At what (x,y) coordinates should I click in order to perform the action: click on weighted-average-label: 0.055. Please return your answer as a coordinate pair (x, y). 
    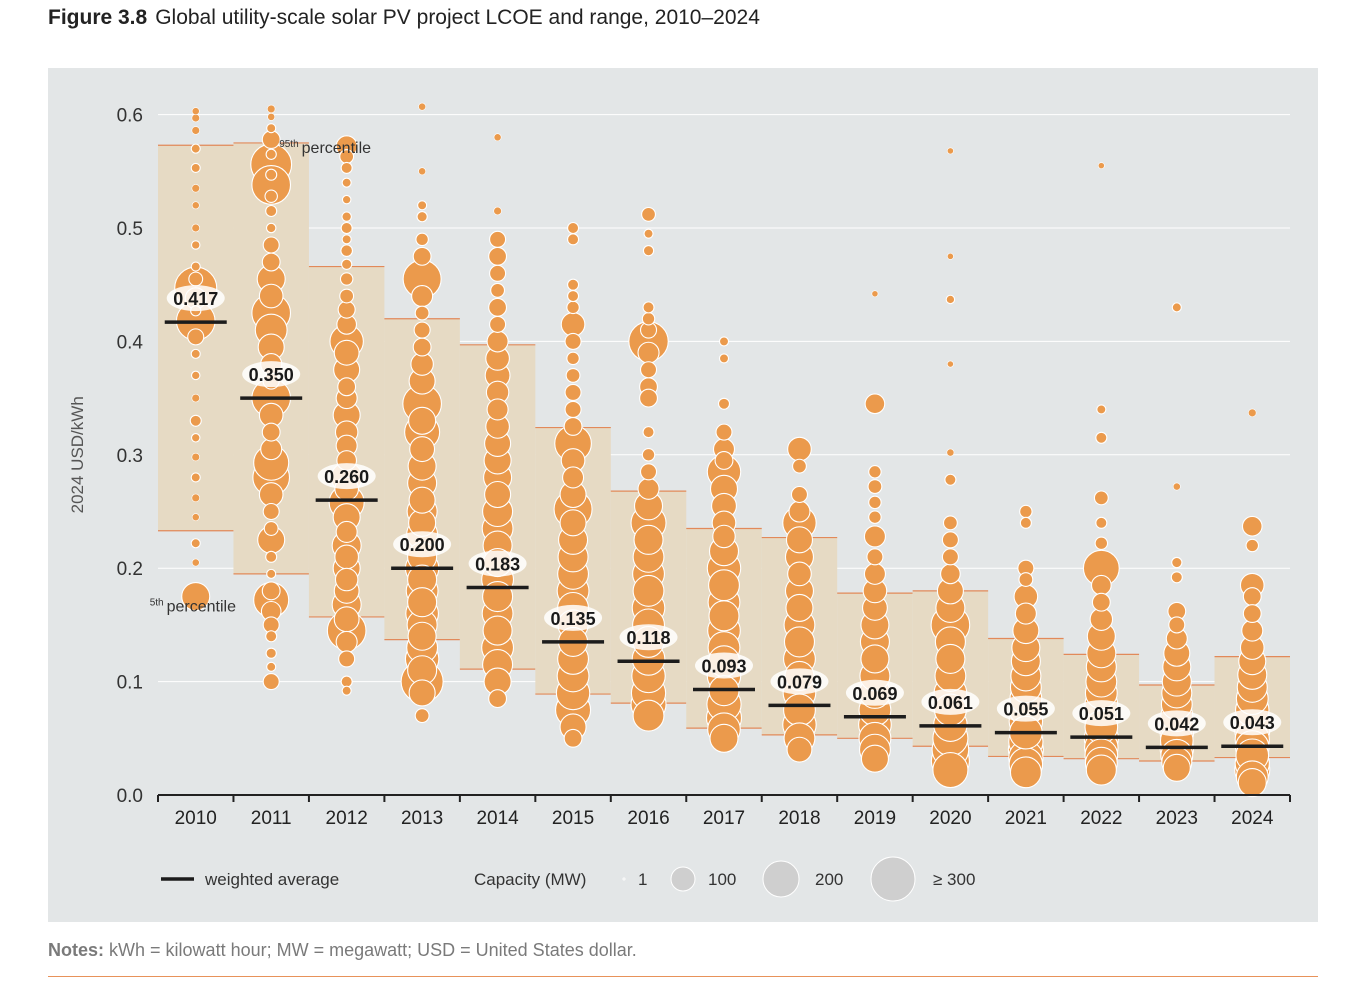
    Looking at the image, I should click on (1025, 710).